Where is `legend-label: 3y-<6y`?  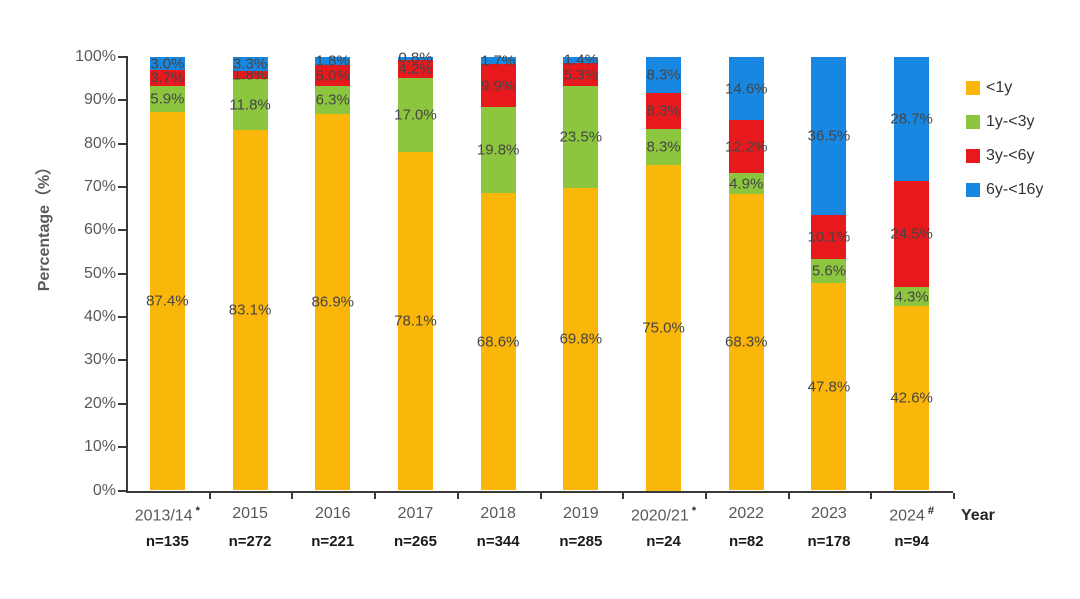 legend-label: 3y-<6y is located at coordinates (1010, 155).